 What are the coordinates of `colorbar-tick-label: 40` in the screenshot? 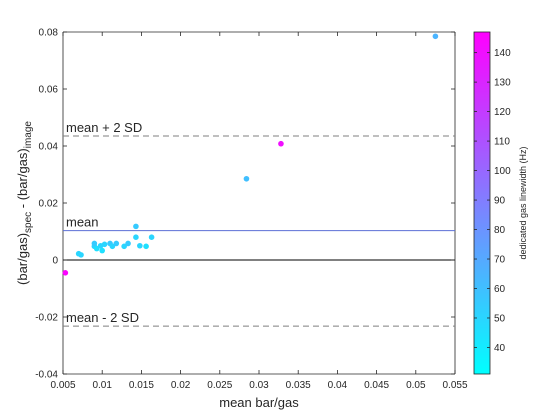 It's located at (500, 348).